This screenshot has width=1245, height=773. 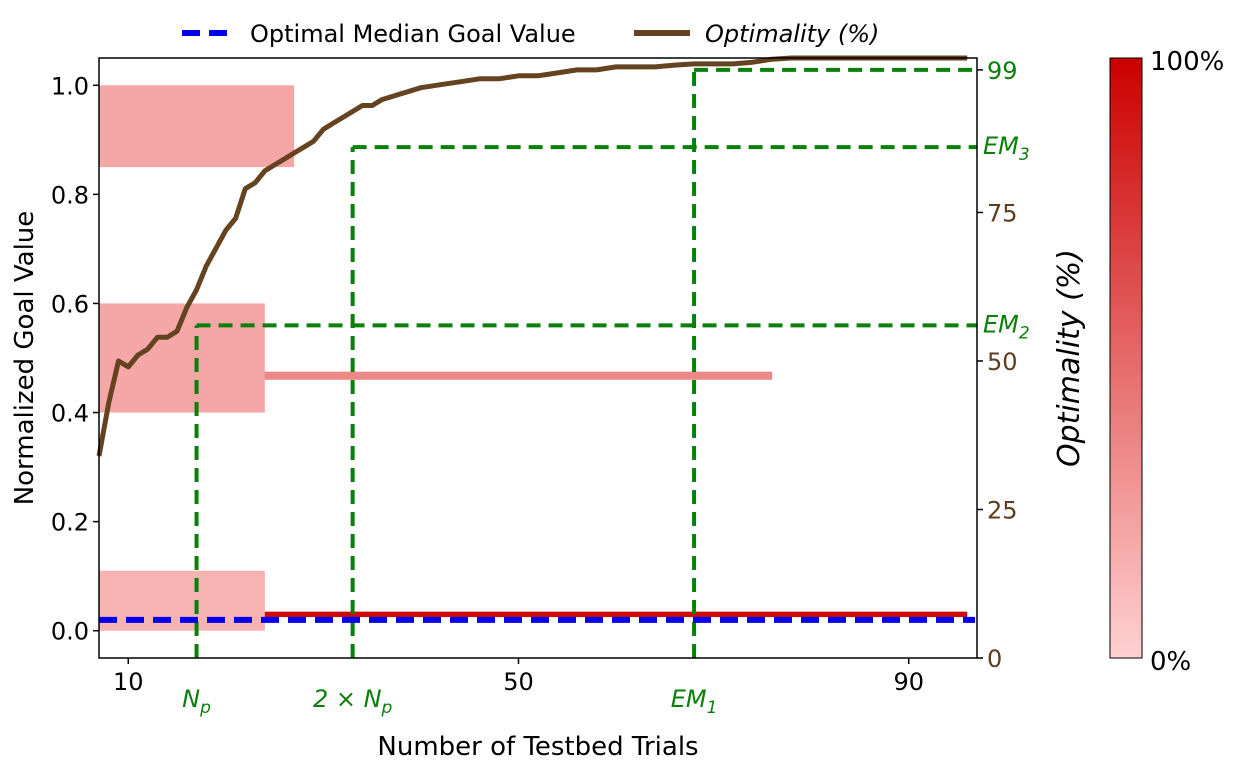 I want to click on x-tick-label: 10, so click(x=128, y=682).